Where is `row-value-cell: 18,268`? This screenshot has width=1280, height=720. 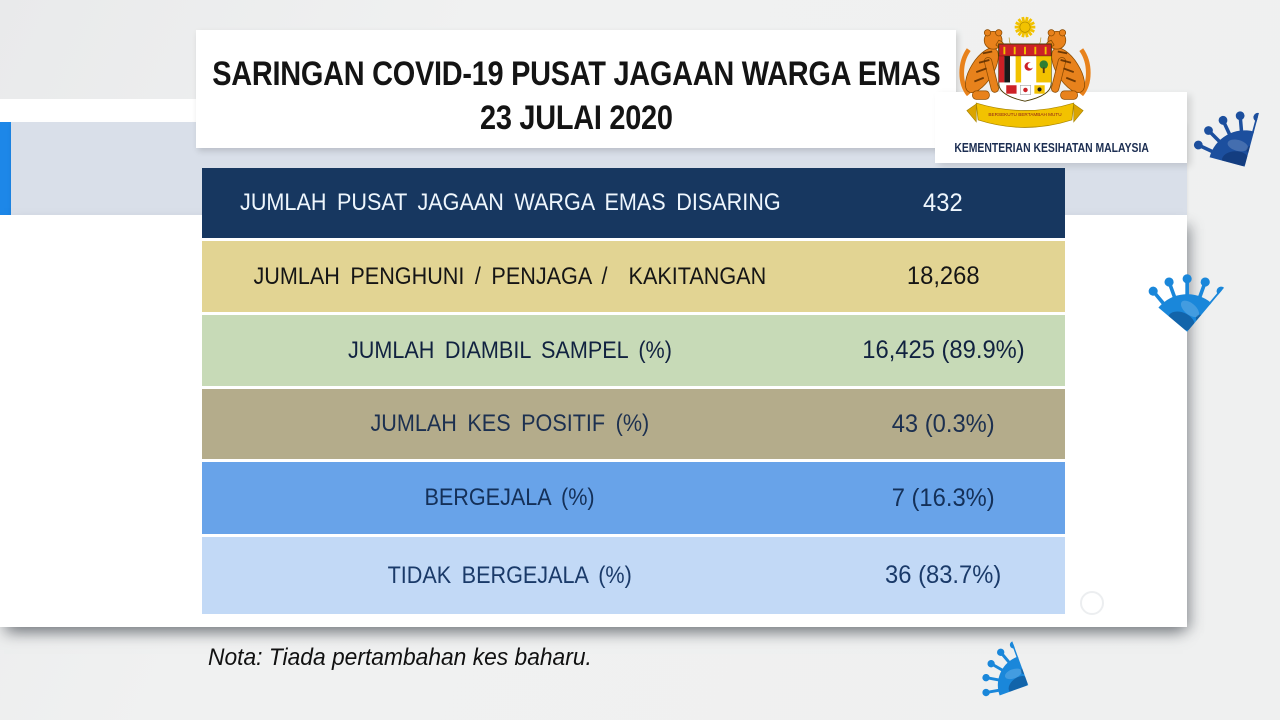
row-value-cell: 18,268 is located at coordinates (943, 276).